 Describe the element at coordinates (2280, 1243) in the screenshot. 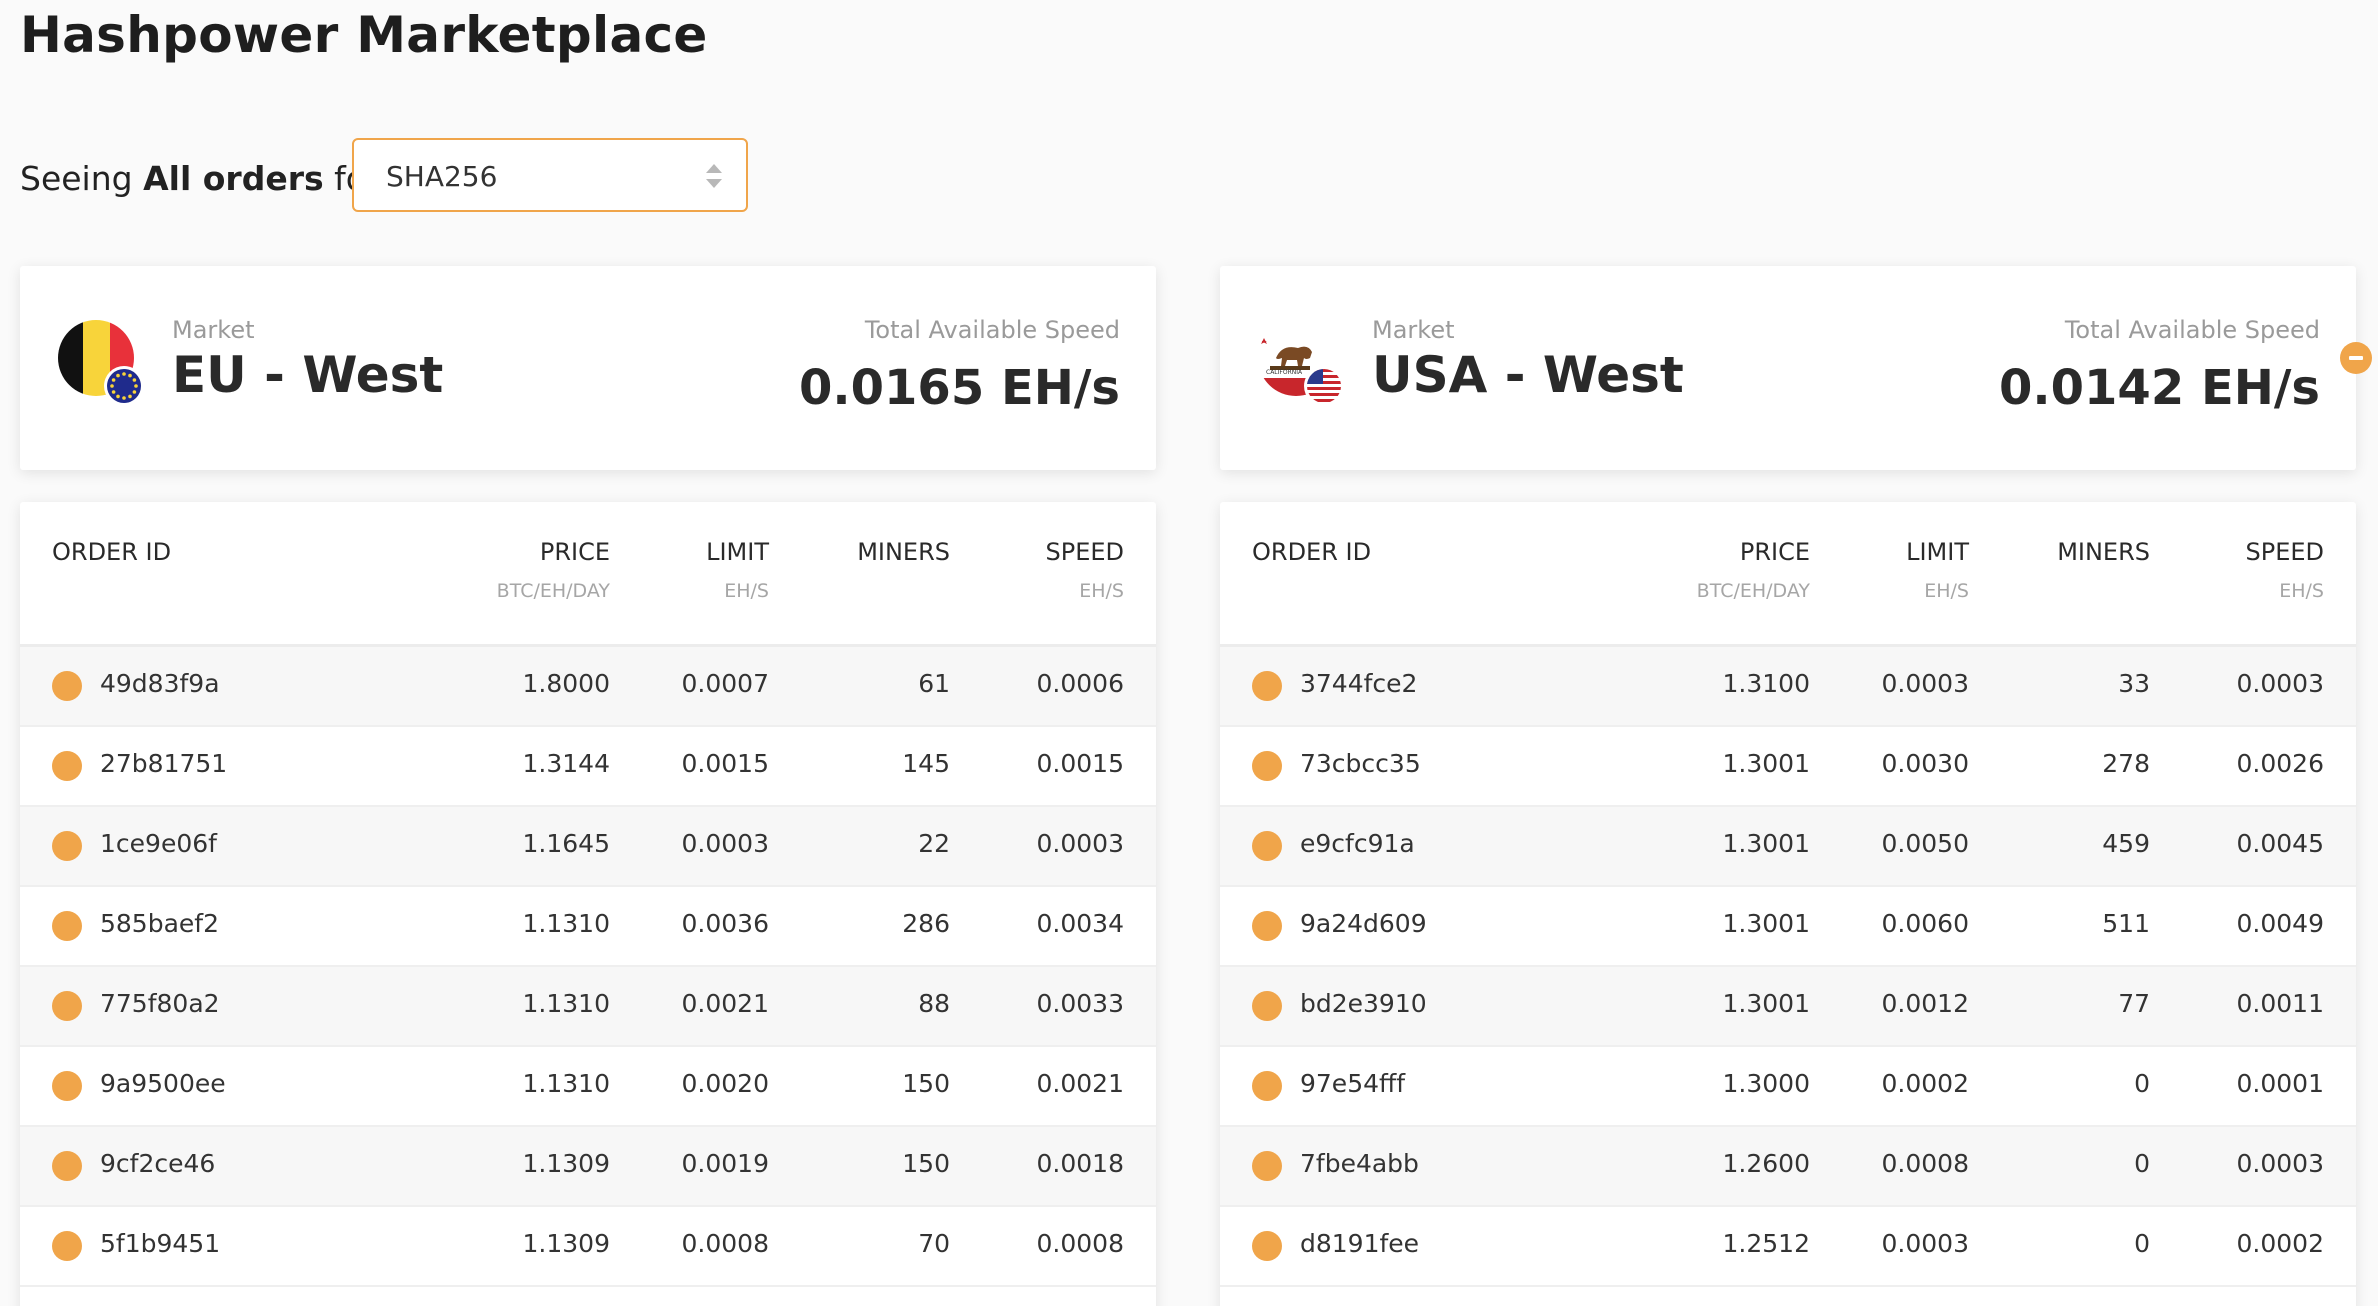

I see `speed-cell: 0.0002` at that location.